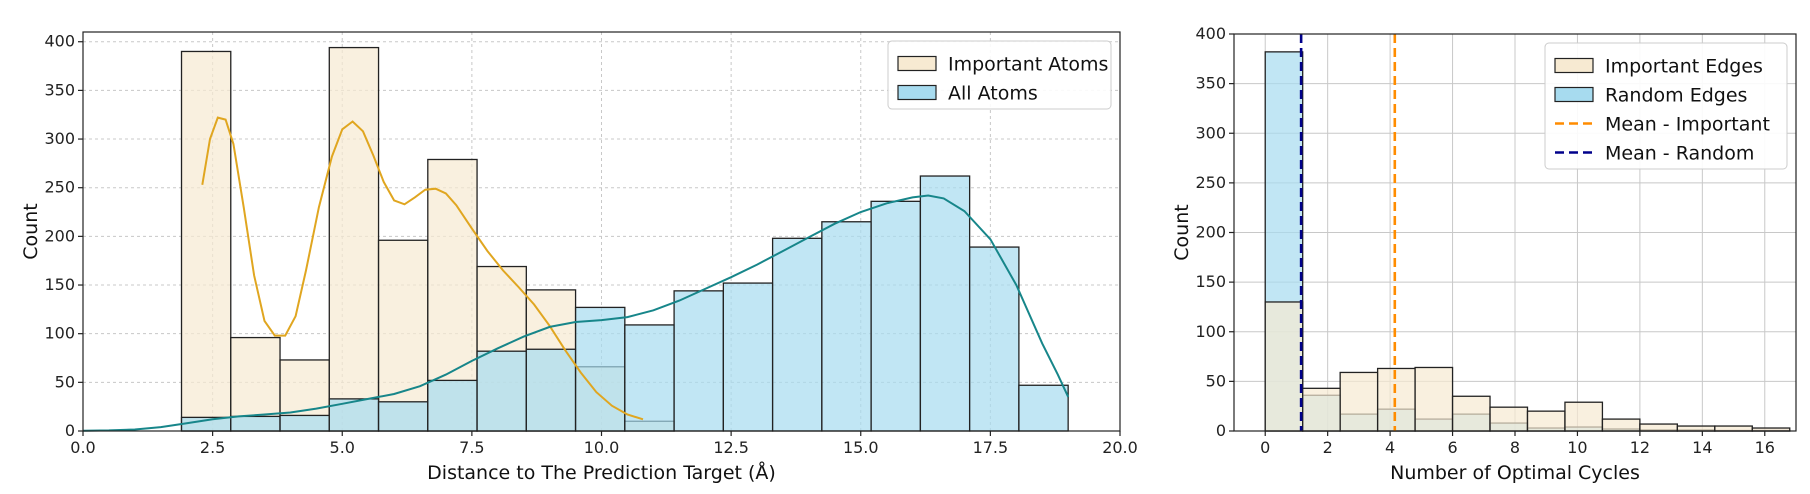 This screenshot has width=1810, height=494. Describe the element at coordinates (601, 472) in the screenshot. I see `x-axis-label: Distance to The Prediction Target (Å)` at that location.